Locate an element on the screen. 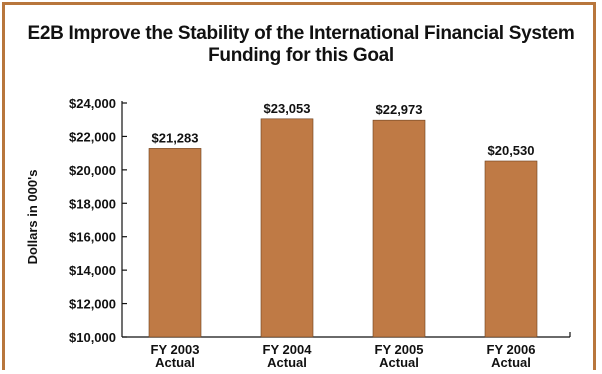  bar-value-label: $23,053 is located at coordinates (287, 108).